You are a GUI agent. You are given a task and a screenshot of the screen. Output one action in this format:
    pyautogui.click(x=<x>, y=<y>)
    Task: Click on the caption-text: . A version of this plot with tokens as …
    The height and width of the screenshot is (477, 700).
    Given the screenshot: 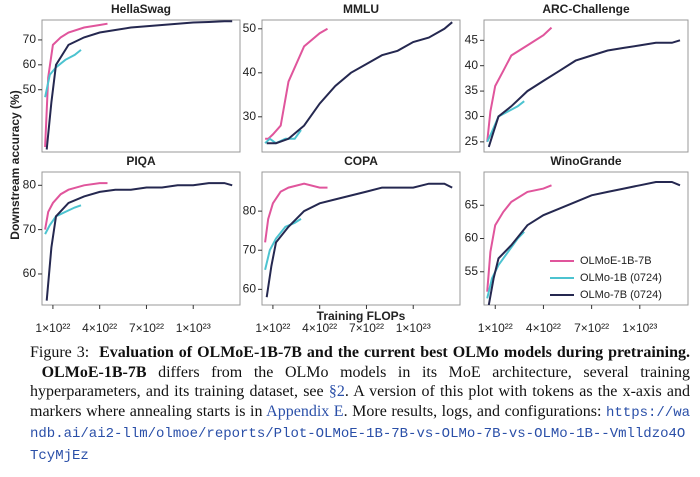 What is the action you would take?
    pyautogui.click(x=360, y=401)
    